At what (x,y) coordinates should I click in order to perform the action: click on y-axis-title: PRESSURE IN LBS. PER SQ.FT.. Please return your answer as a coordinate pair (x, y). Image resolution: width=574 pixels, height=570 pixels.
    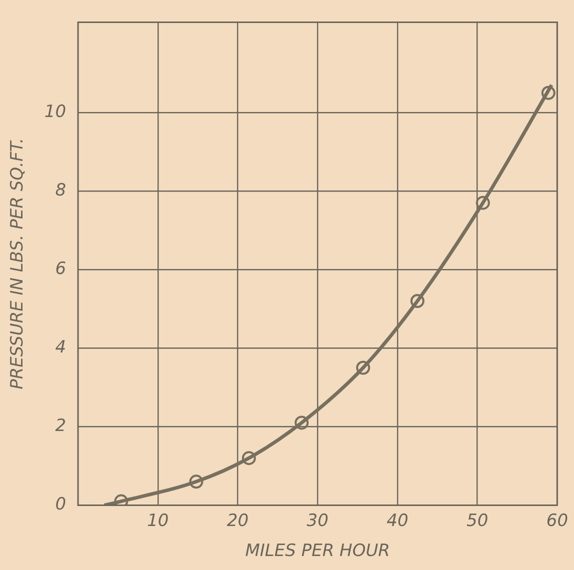
    Looking at the image, I should click on (18, 264).